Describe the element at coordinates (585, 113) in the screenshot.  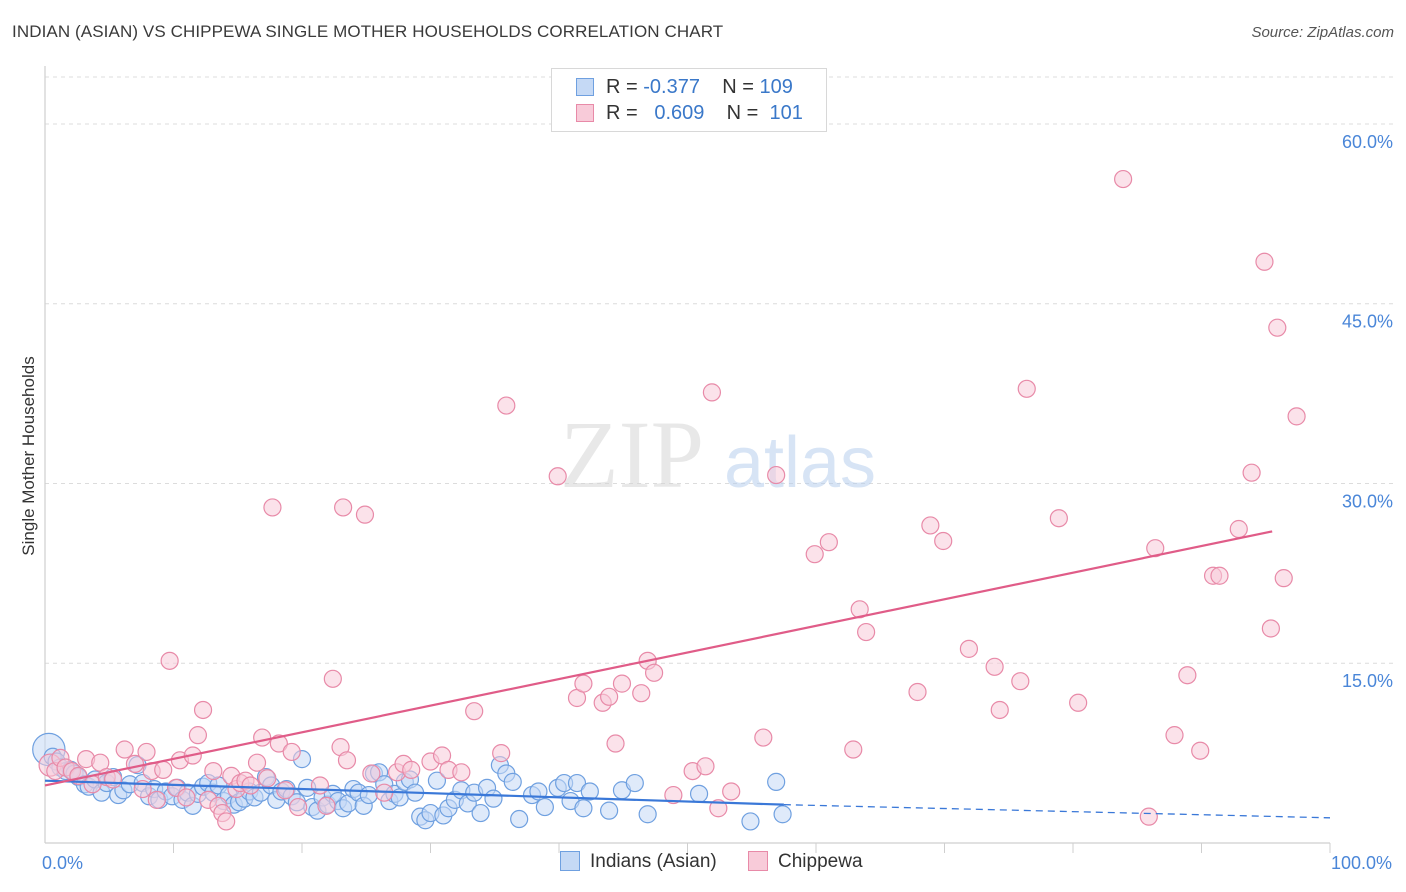
I see `legend-swatch-chippewa` at that location.